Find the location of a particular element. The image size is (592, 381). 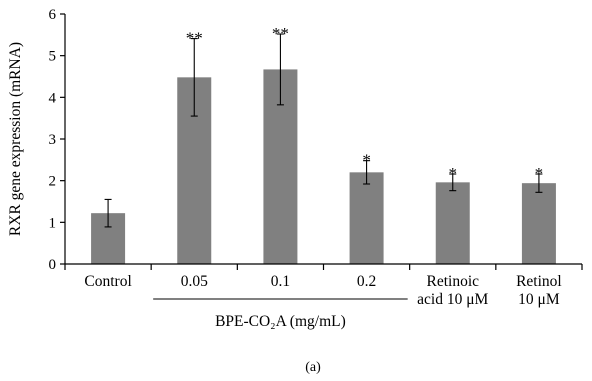

group-bracket: BPE-CO₂A (mg/mL) is located at coordinates (280, 314).